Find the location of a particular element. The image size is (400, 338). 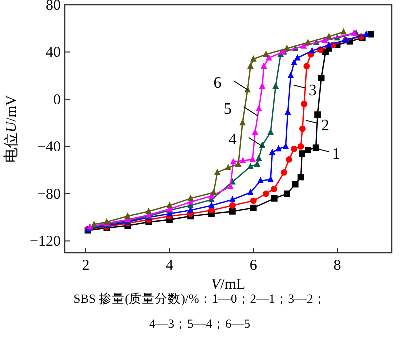

x-tick-label: 8 is located at coordinates (338, 266).